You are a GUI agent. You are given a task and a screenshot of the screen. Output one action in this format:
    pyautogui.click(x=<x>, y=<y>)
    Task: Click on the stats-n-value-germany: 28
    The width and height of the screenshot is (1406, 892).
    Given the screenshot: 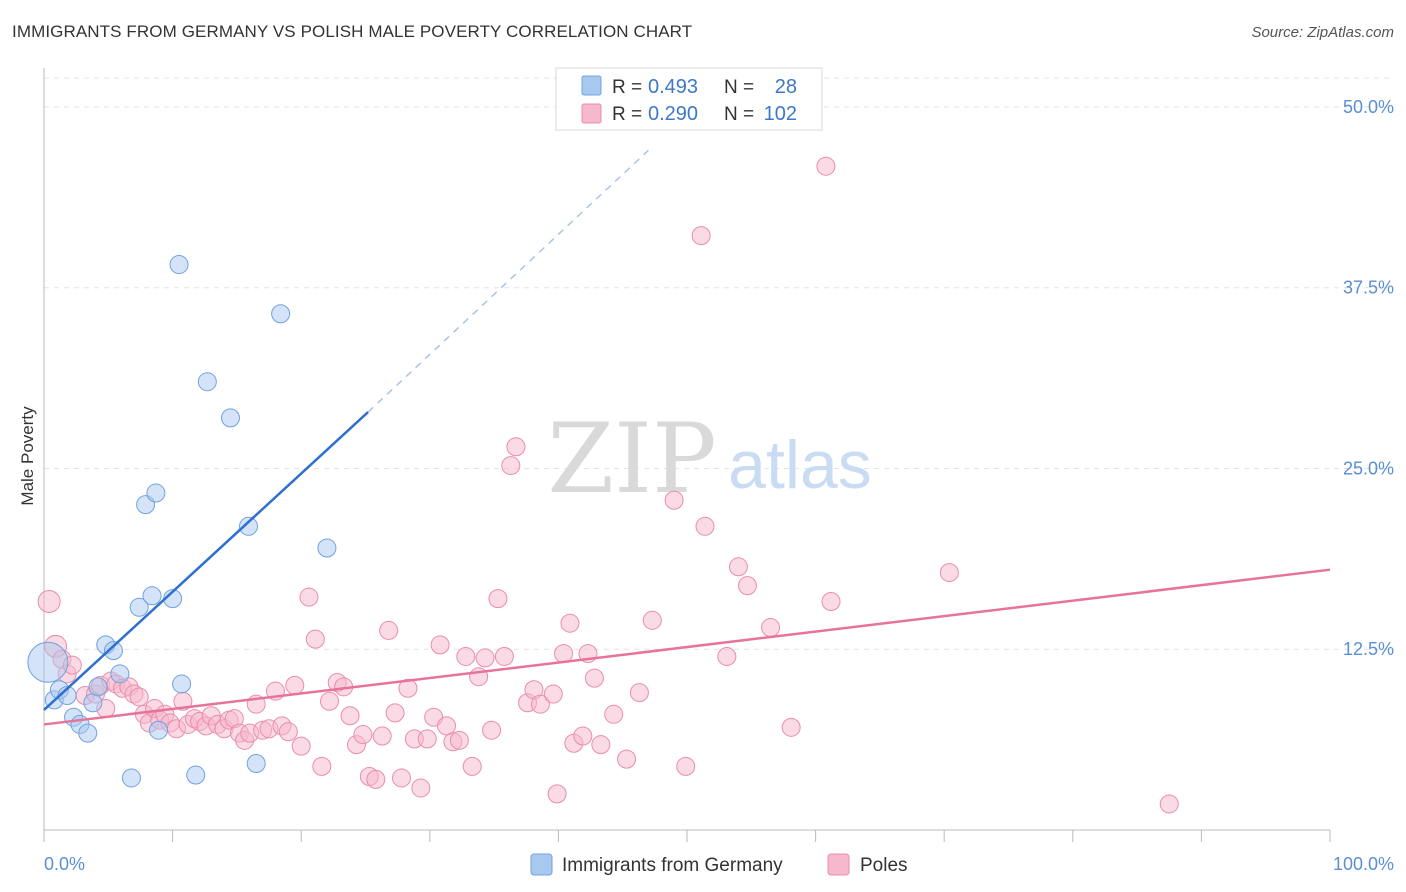 What is the action you would take?
    pyautogui.click(x=786, y=87)
    